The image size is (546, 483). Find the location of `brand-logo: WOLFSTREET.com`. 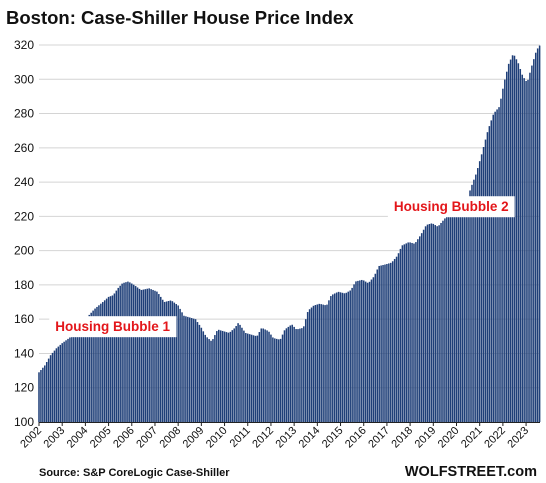

brand-logo: WOLFSTREET.com is located at coordinates (471, 472).